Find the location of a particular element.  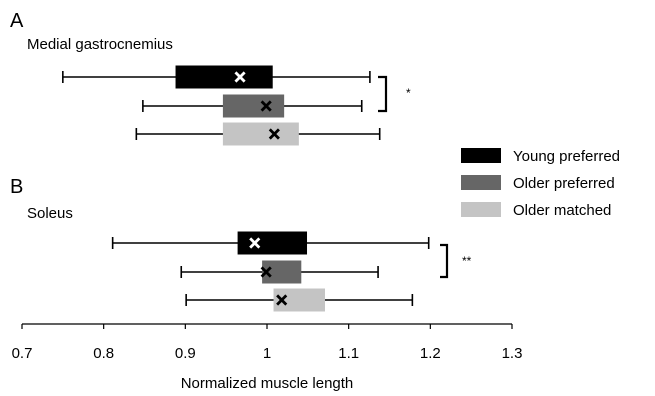

panel-a-older-matched-iqr-box is located at coordinates (260, 134).